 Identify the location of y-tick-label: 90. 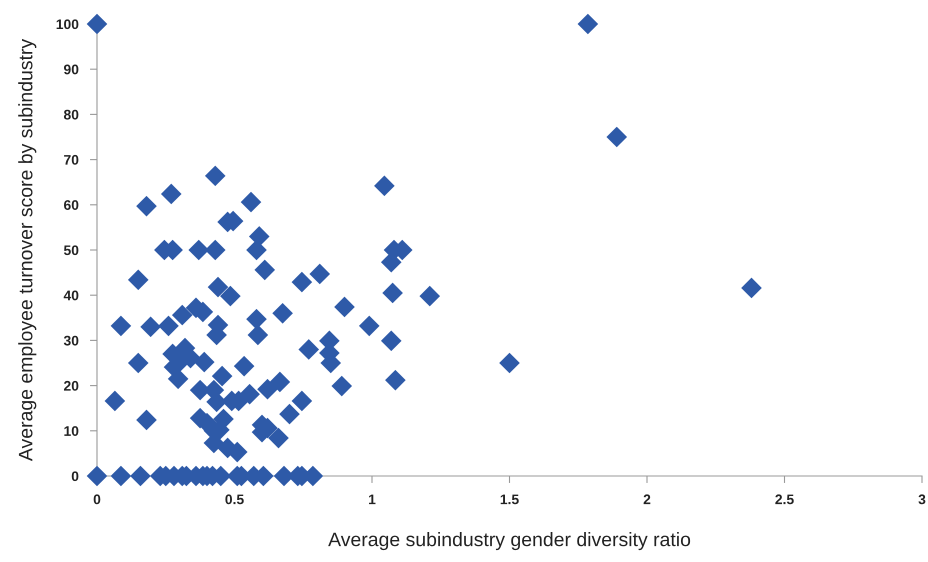
(71, 69).